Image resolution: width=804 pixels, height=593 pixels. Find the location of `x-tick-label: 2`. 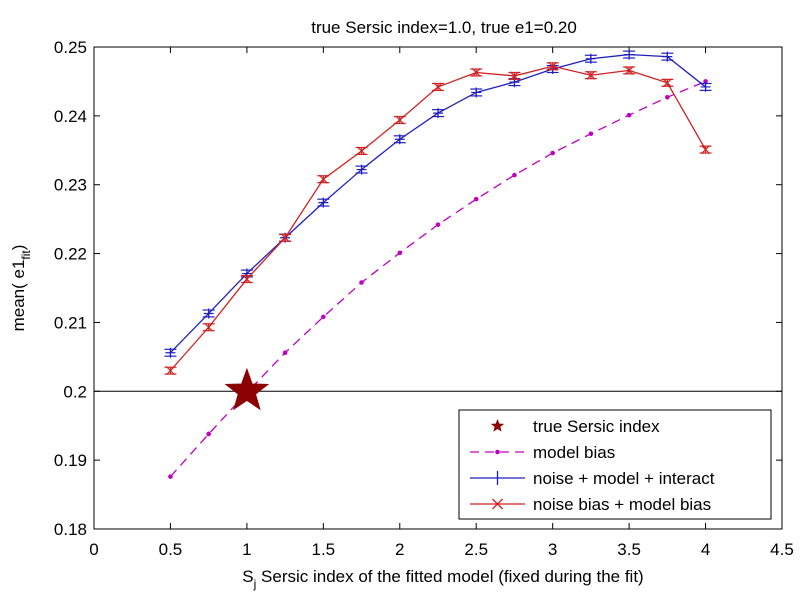

x-tick-label: 2 is located at coordinates (399, 549).